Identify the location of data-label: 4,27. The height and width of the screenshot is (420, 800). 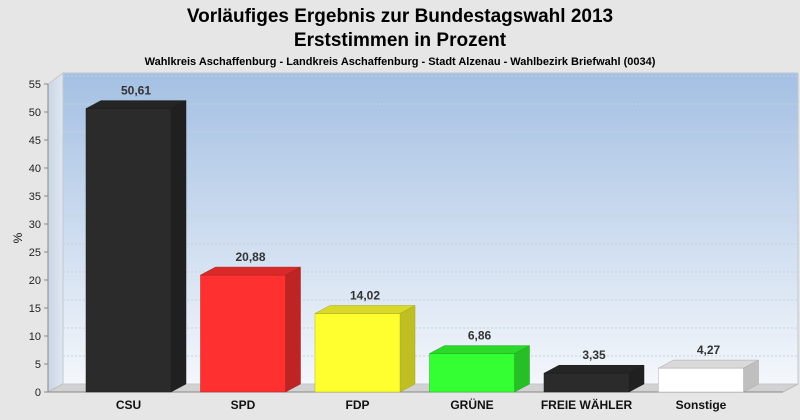
(709, 350).